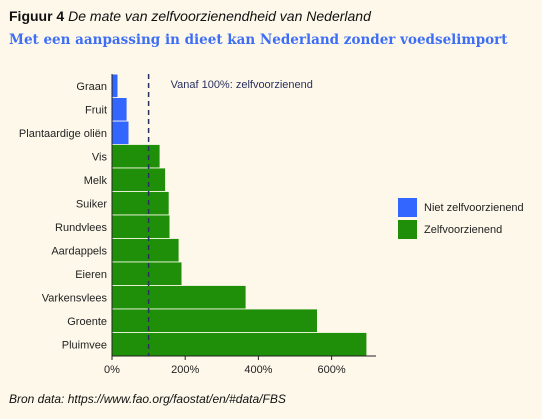 This screenshot has height=419, width=542. Describe the element at coordinates (81, 228) in the screenshot. I see `category-label: Rundvlees` at that location.